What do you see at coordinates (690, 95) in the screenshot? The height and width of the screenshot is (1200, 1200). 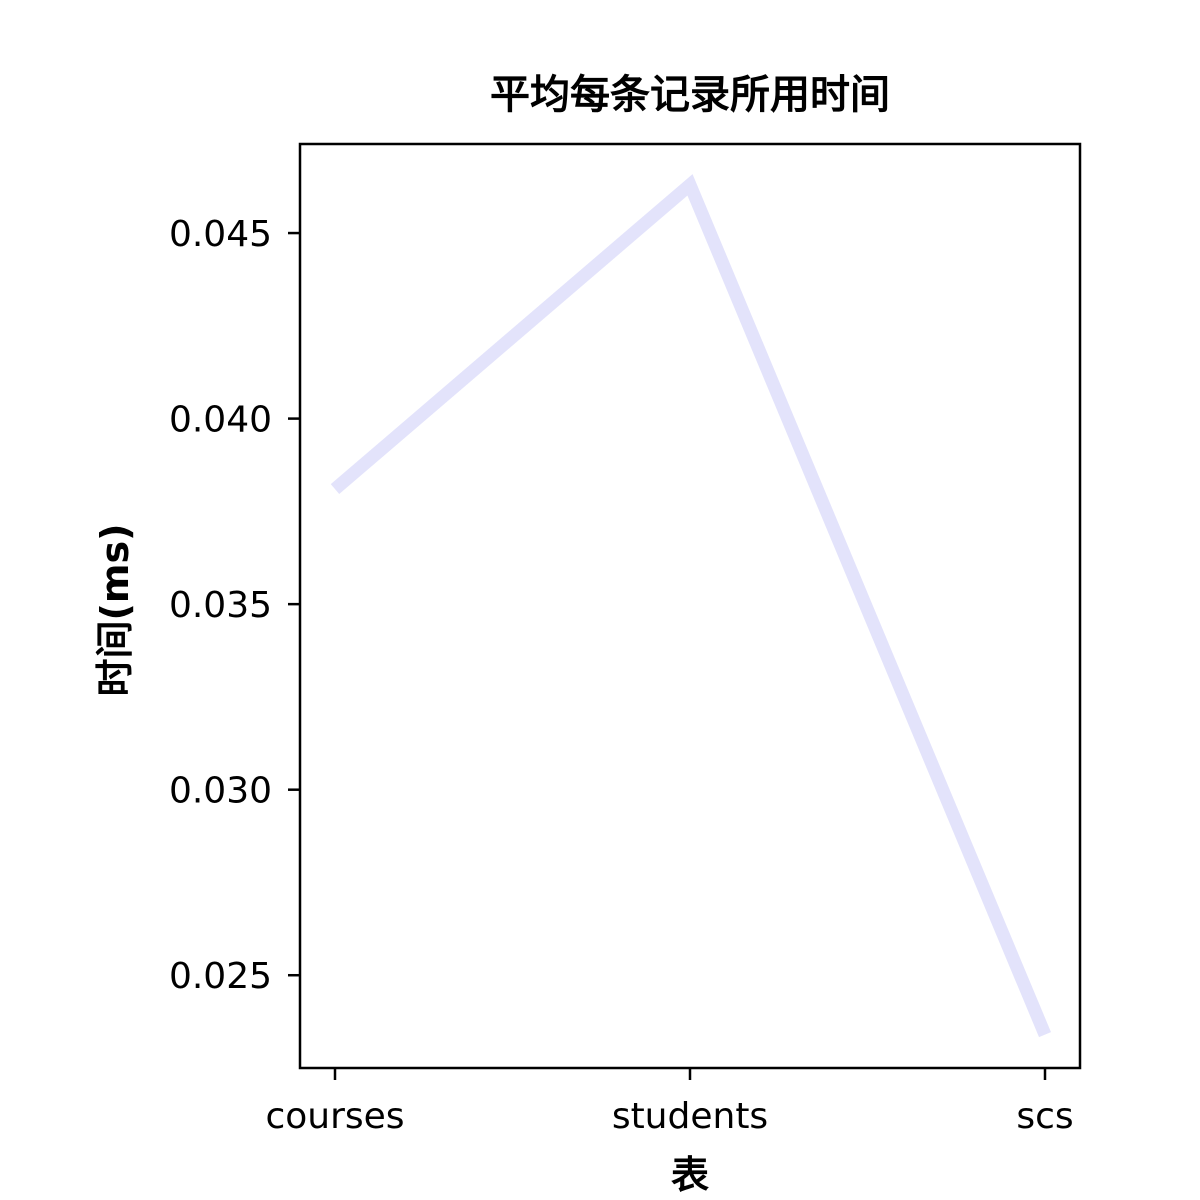 I see `chart-title: 平均每条记录所用时间` at bounding box center [690, 95].